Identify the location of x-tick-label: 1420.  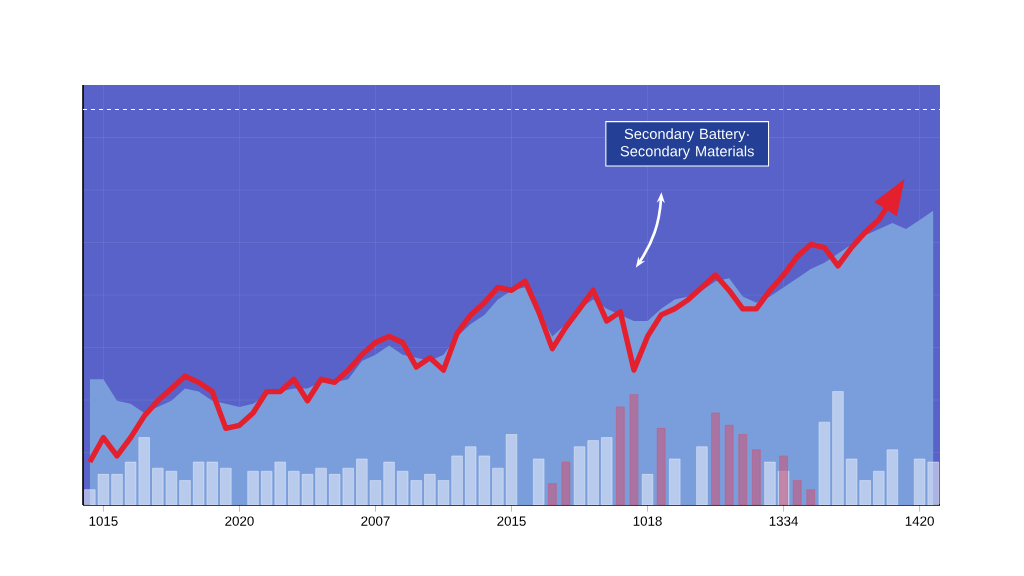
(919, 521).